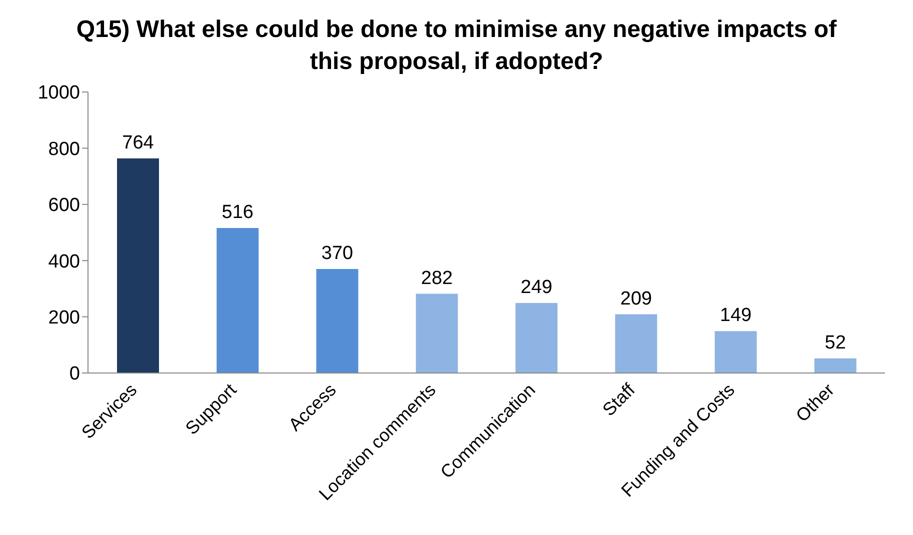 The image size is (913, 535). I want to click on y-tick-label: 600, so click(64, 205).